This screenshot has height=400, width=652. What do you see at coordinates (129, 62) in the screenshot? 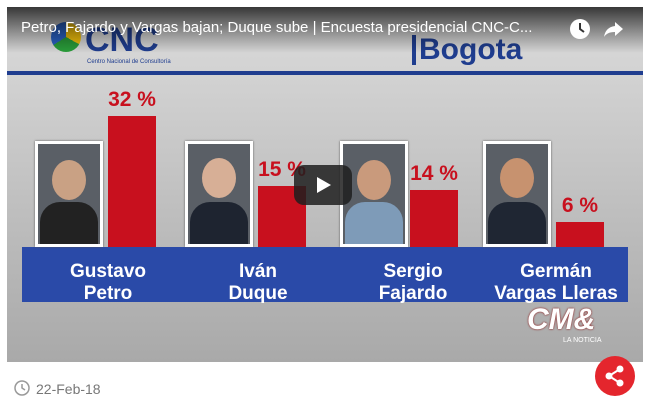
I see `logo-sub: Centro Nacional de Consultoría` at bounding box center [129, 62].